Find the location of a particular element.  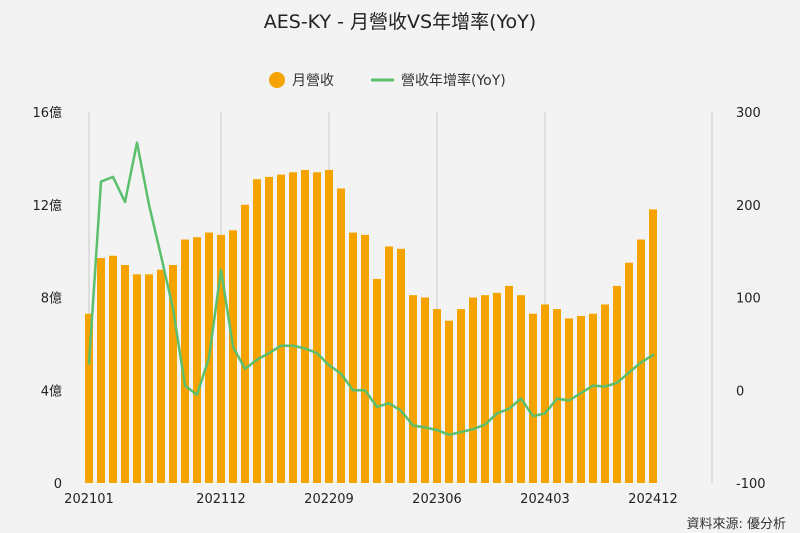

y-left-tick-label: 0 is located at coordinates (58, 484).